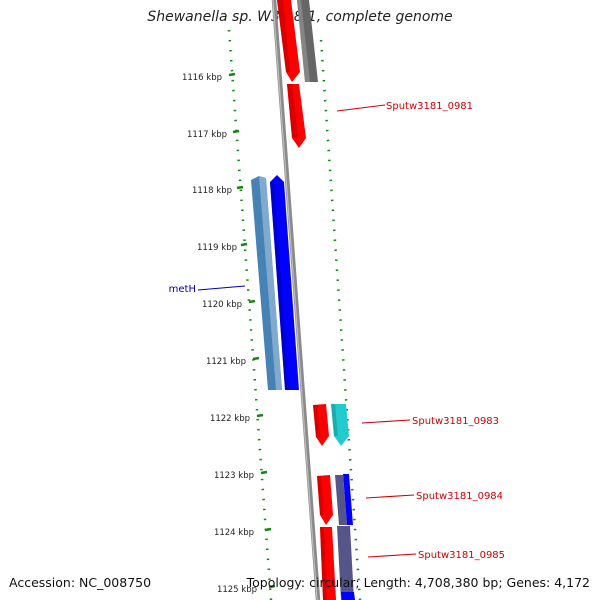  What do you see at coordinates (459, 496) in the screenshot?
I see `gene-label-sputw3181-0984: Sputw3181_0984` at bounding box center [459, 496].